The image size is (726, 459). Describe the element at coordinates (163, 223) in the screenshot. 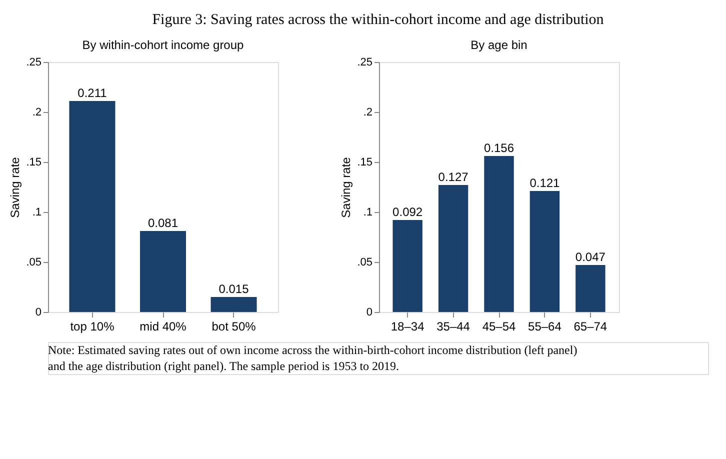

I see `data-label: 0.081` at that location.